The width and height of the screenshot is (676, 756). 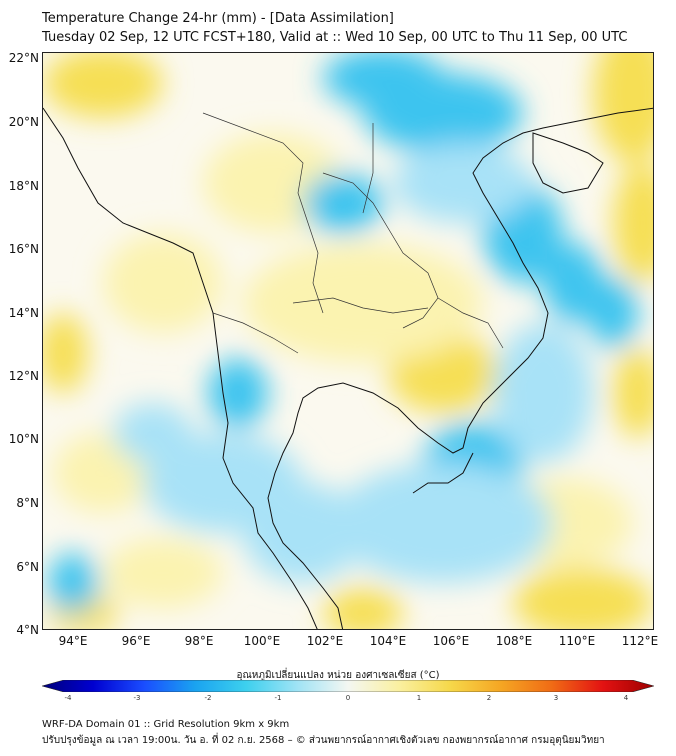 I want to click on lat-label: 16°N, so click(x=23, y=249).